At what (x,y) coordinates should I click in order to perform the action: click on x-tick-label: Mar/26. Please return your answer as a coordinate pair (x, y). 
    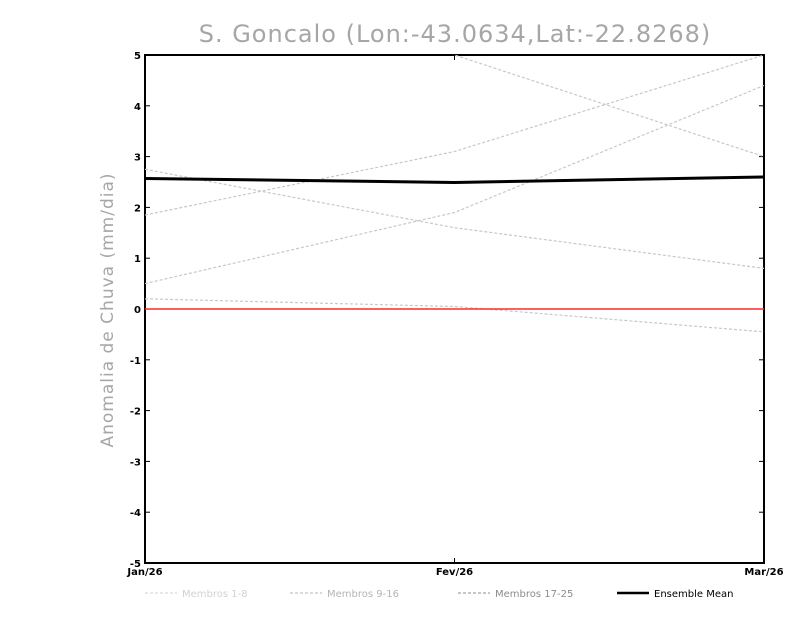
    Looking at the image, I should click on (763, 572).